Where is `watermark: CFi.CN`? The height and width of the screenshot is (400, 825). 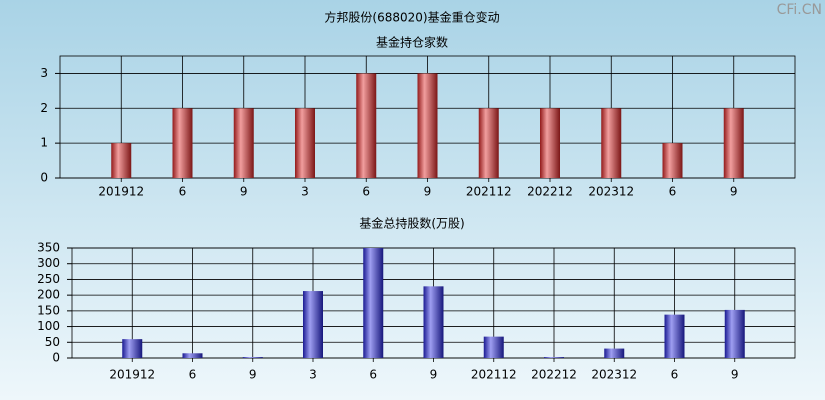
watermark: CFi.CN is located at coordinates (799, 10).